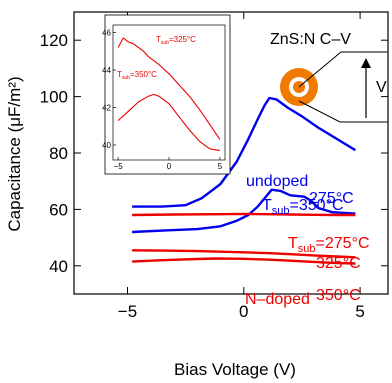 The width and height of the screenshot is (392, 383). What do you see at coordinates (127, 311) in the screenshot?
I see `x-tick-label: −5` at bounding box center [127, 311].